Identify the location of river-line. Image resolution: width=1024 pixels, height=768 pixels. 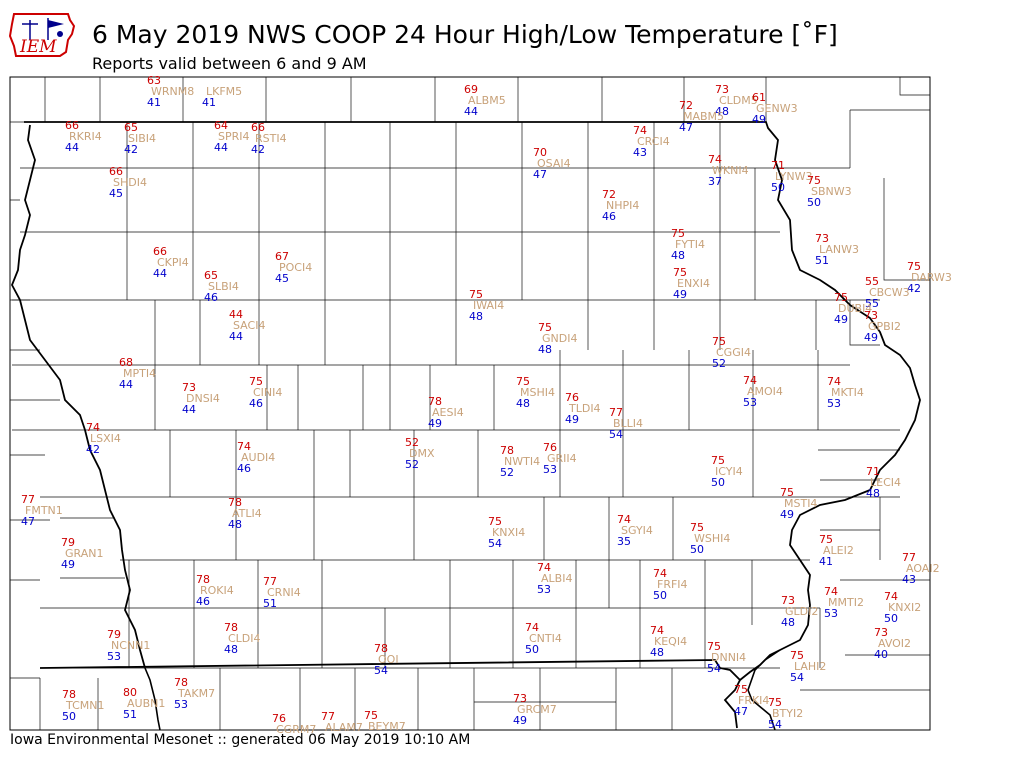
(462, 690).